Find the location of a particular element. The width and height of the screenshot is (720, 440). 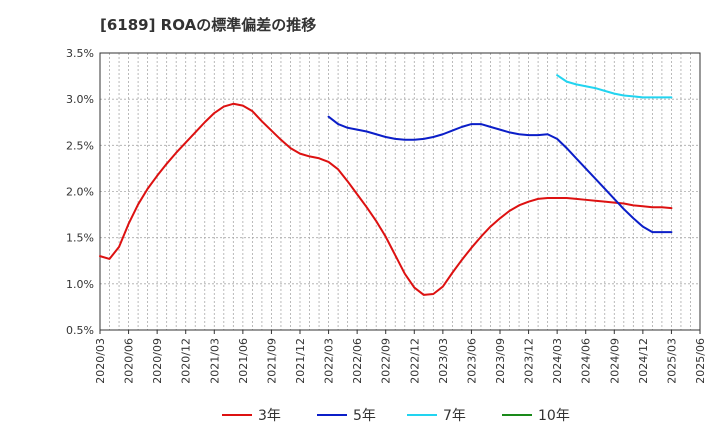

x-tick-label: 2023/03 is located at coordinates (443, 361).